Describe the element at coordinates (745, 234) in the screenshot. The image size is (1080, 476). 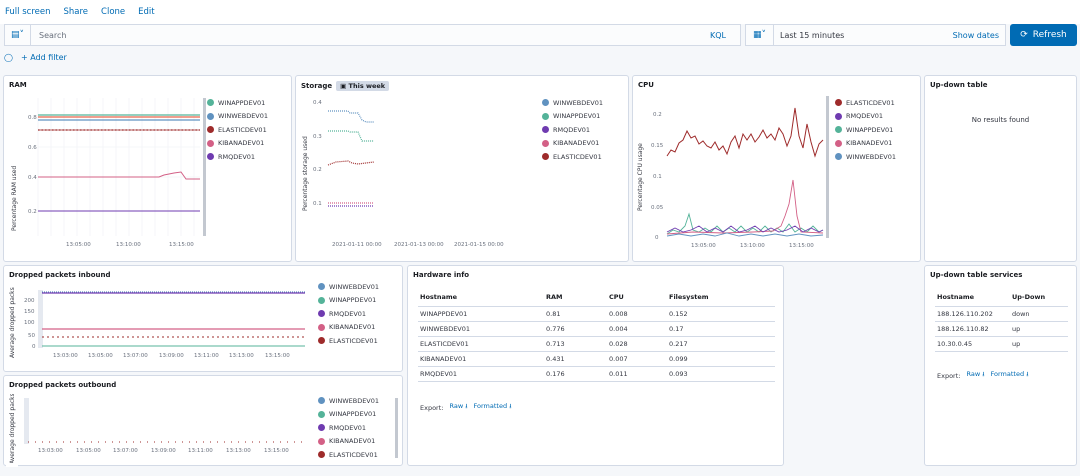
I see `cpu-series-winweb` at that location.